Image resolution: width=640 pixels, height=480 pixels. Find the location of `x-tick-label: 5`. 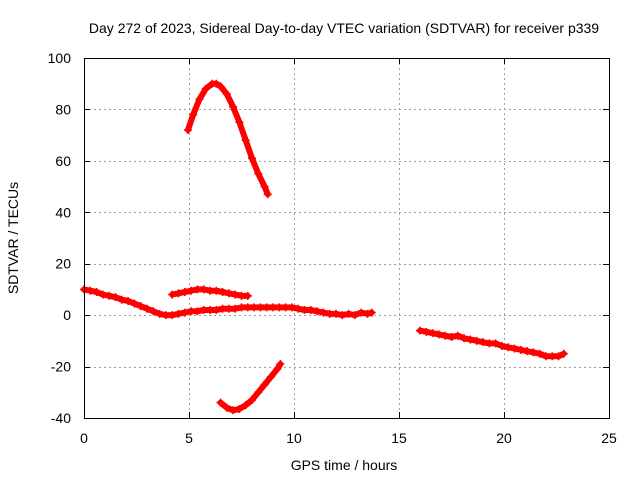

x-tick-label: 5 is located at coordinates (189, 438).